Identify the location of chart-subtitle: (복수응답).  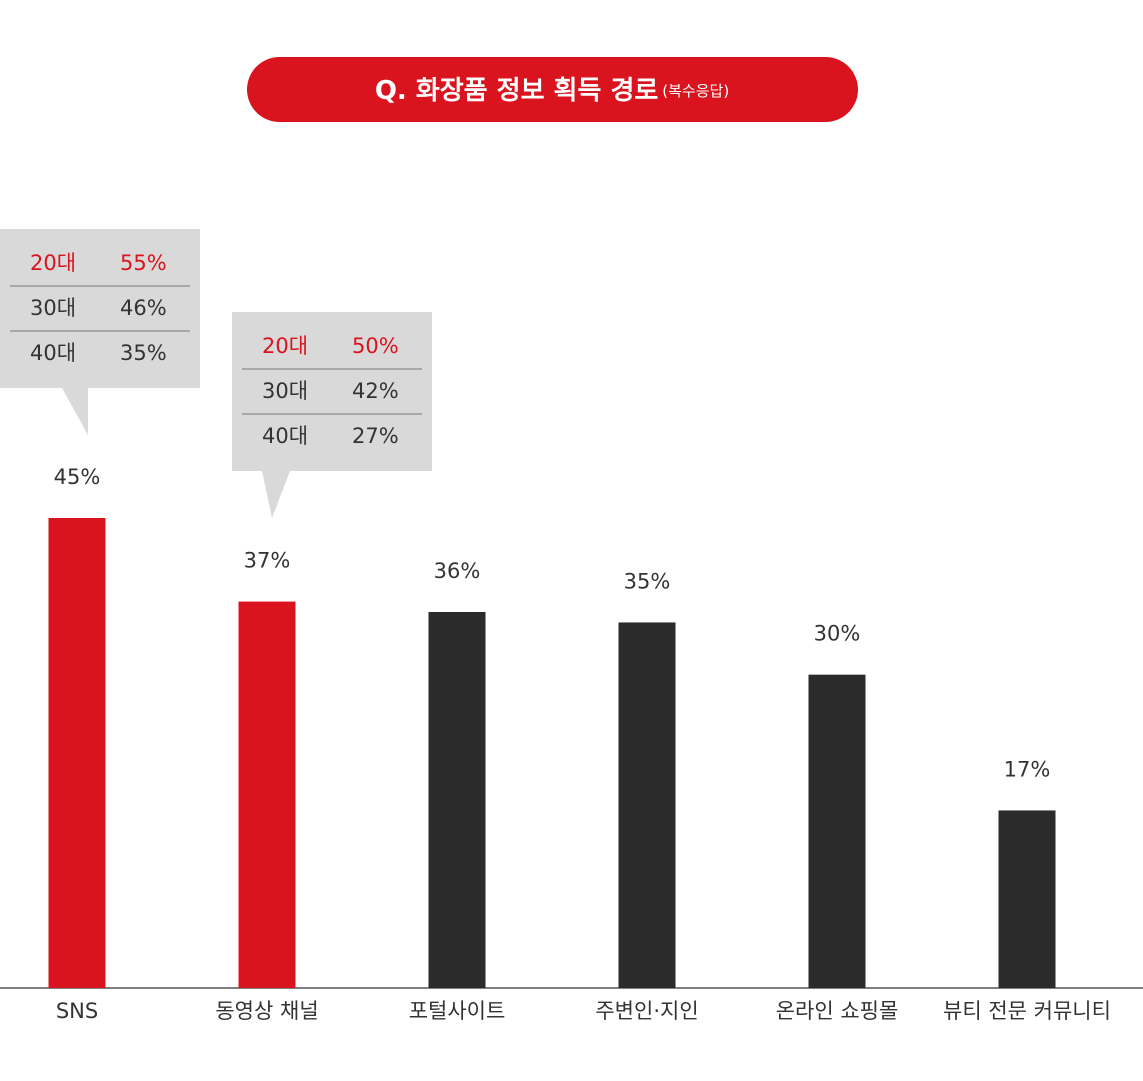
(695, 91).